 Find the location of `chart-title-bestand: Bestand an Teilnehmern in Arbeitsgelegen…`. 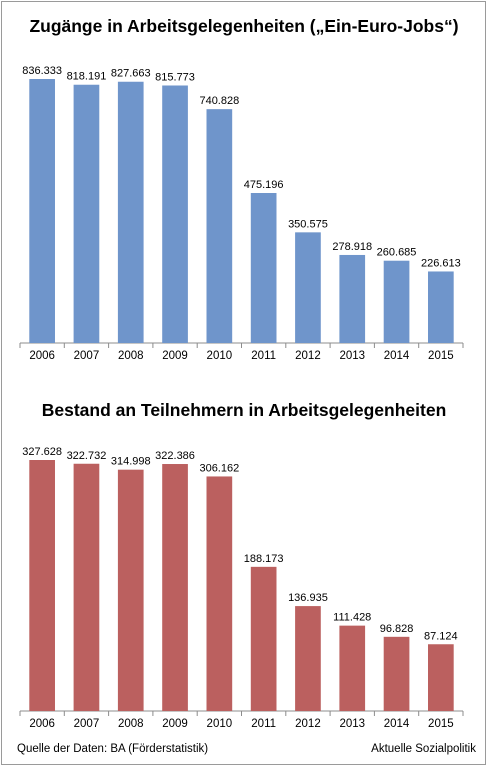

chart-title-bestand: Bestand an Teilnehmern in Arbeitsgelegen… is located at coordinates (244, 410).